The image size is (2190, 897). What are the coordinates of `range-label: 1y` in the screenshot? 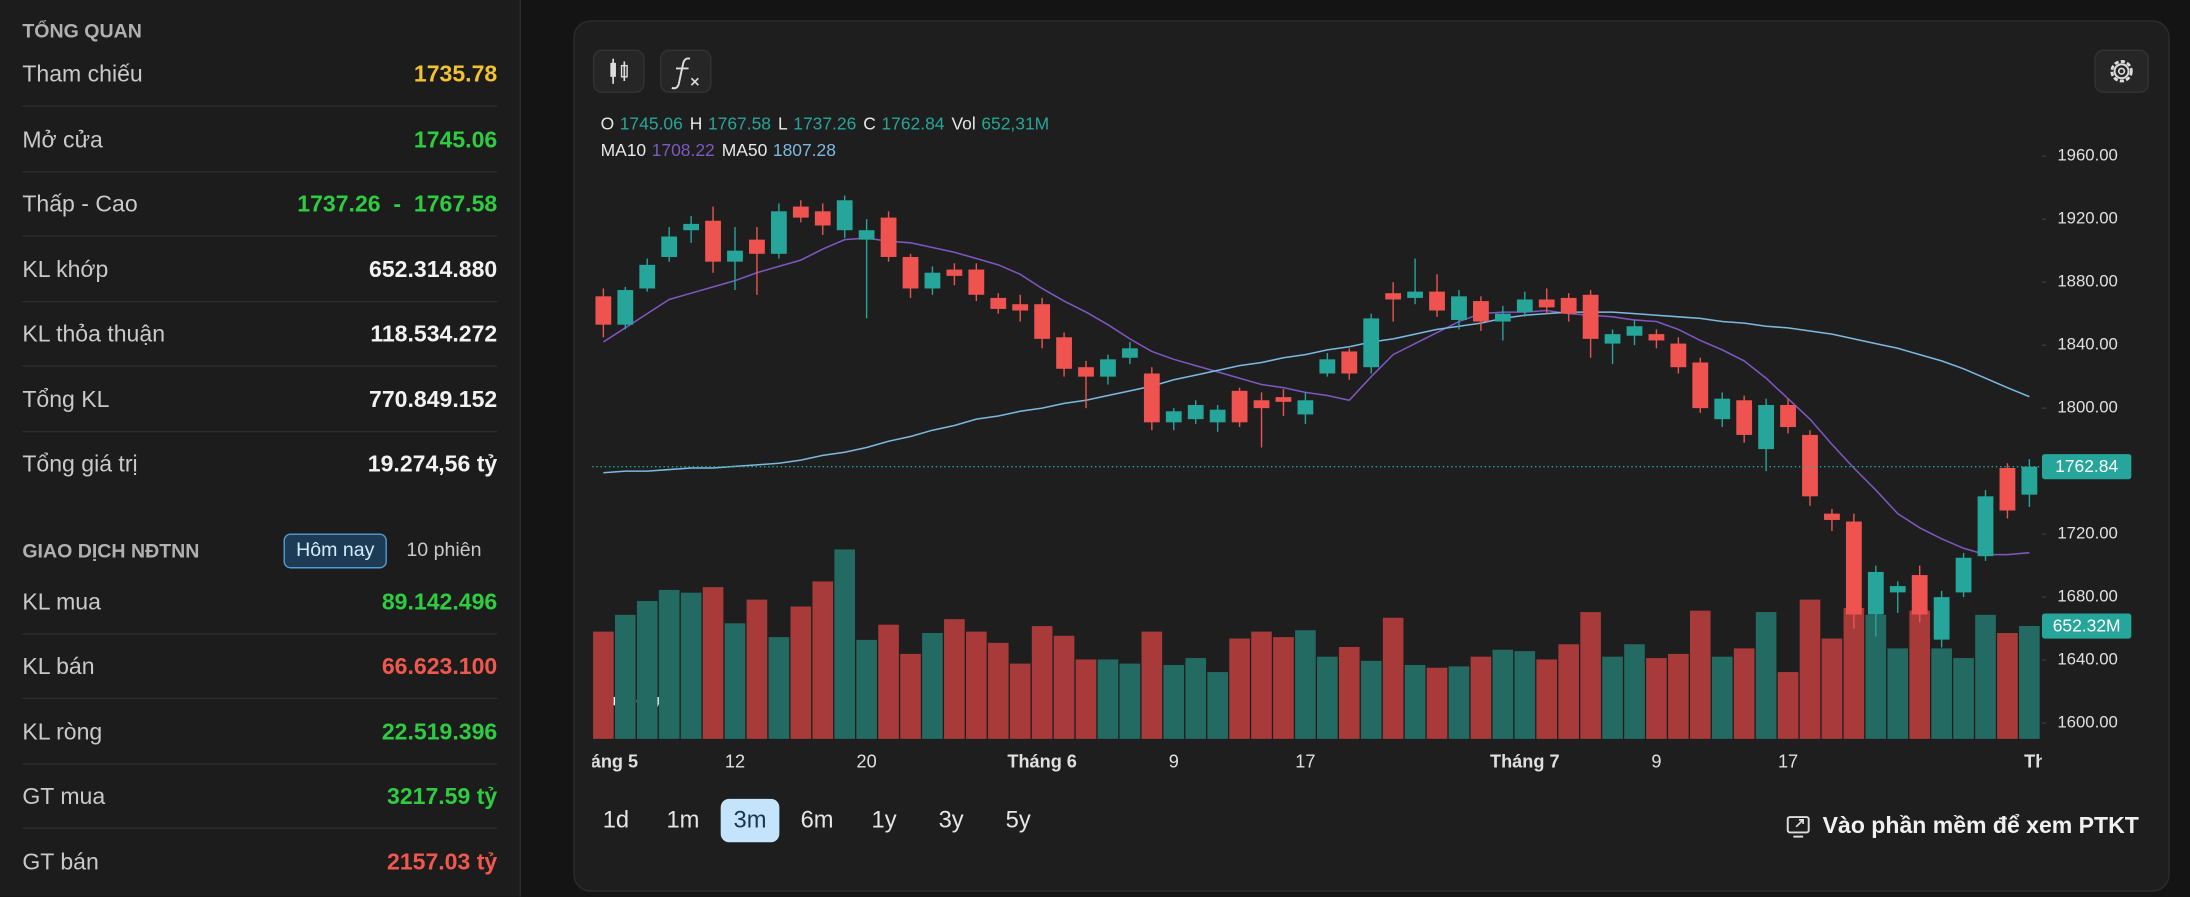 It's located at (884, 821).